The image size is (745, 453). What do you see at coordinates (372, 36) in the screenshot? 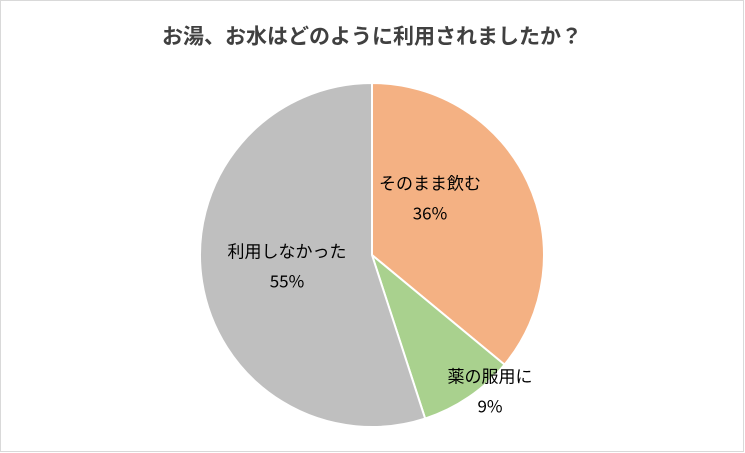
I see `chart-title: お湯、お水はどのように利用されましたか？` at bounding box center [372, 36].